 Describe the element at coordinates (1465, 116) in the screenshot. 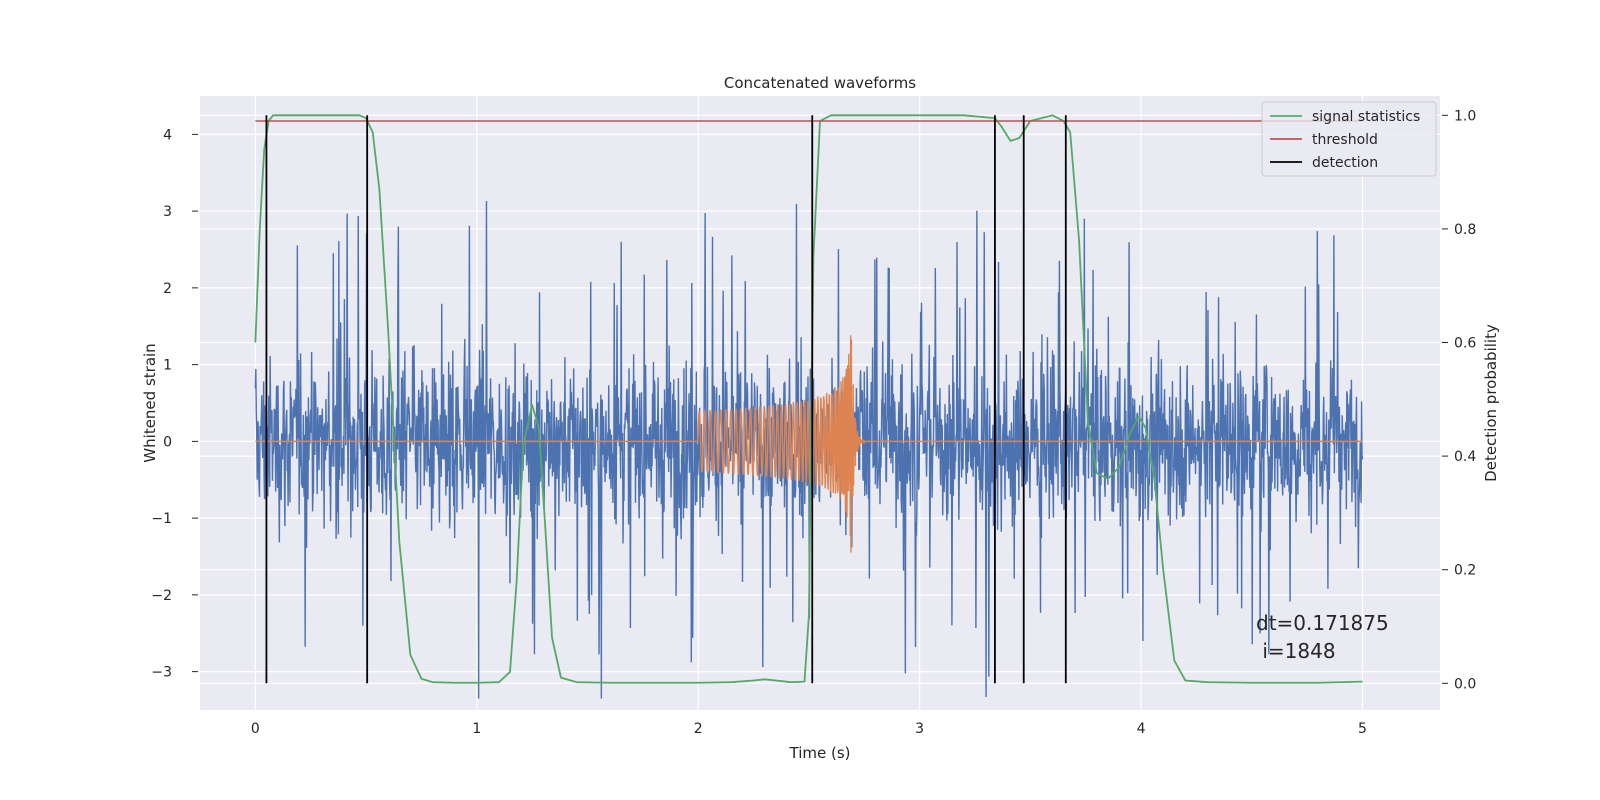

I see `y2-tick-label: 1.0` at that location.